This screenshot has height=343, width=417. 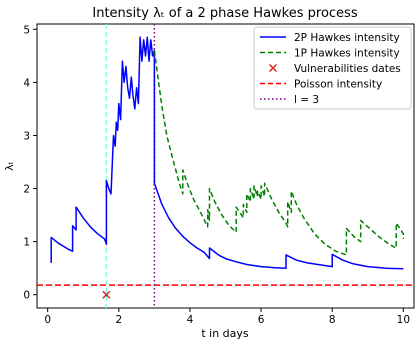 I want to click on legend-entry: Poisson intensity, so click(x=321, y=85).